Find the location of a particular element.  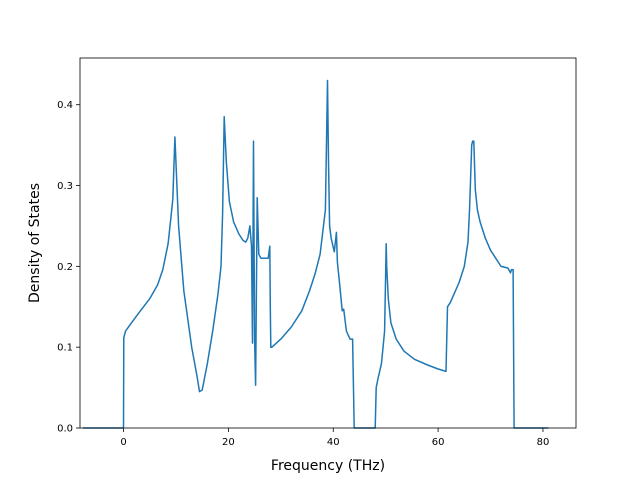

x-axis-label: Frequency (THz) is located at coordinates (328, 466).